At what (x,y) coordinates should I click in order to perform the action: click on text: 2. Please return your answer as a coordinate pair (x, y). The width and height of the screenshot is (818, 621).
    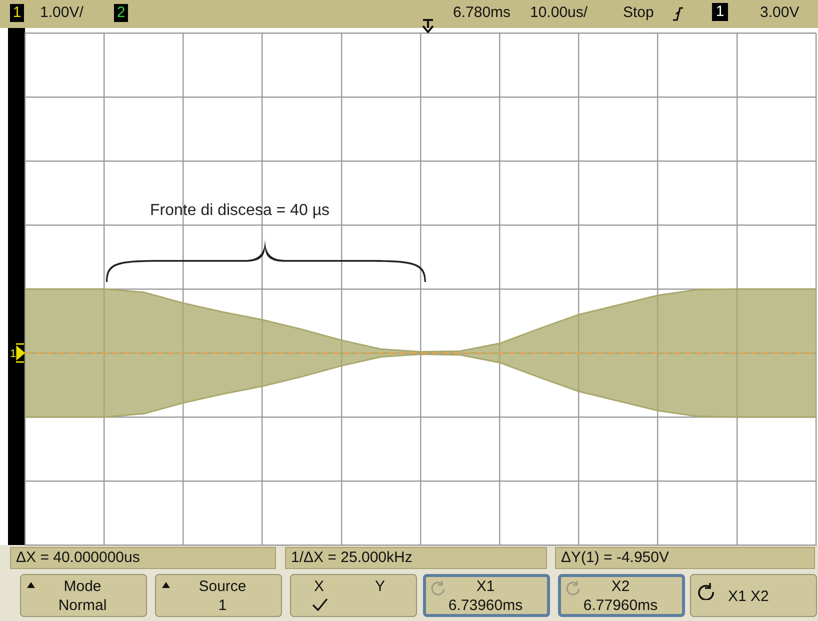
    Looking at the image, I should click on (121, 13).